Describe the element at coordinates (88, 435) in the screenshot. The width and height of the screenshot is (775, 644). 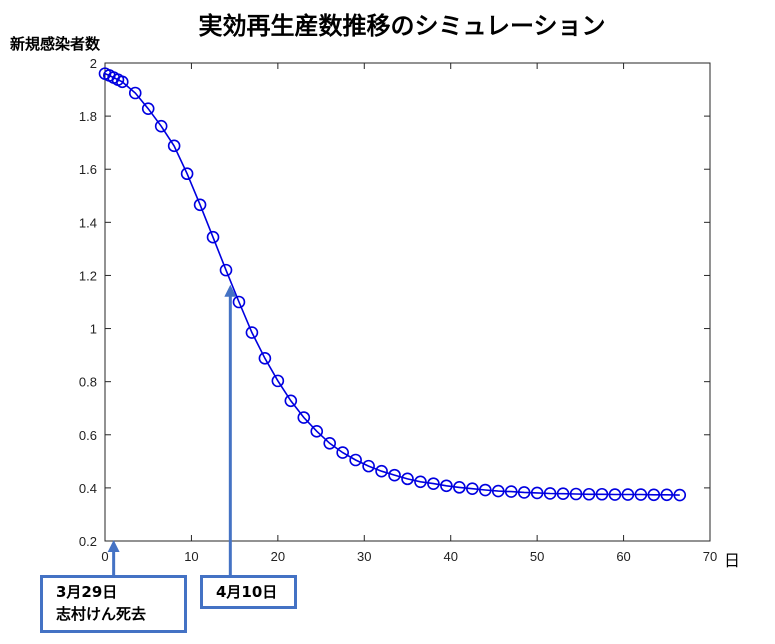
I see `y-tick-label: 0.6` at that location.